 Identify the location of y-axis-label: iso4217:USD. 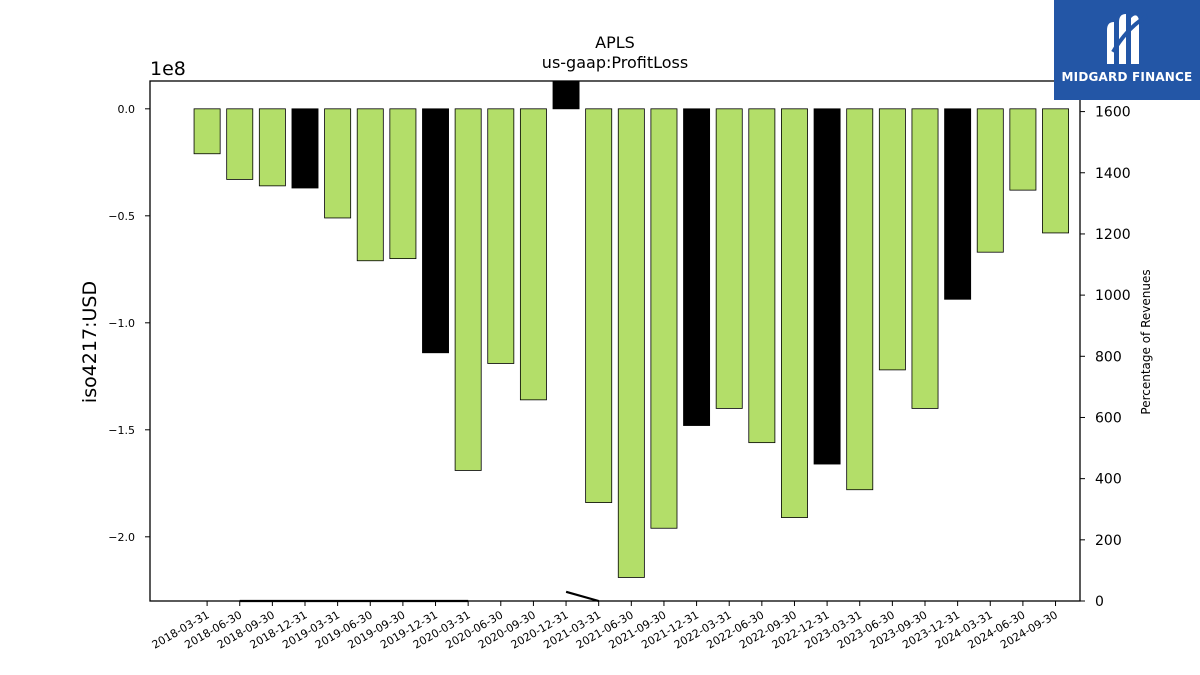
(90, 342).